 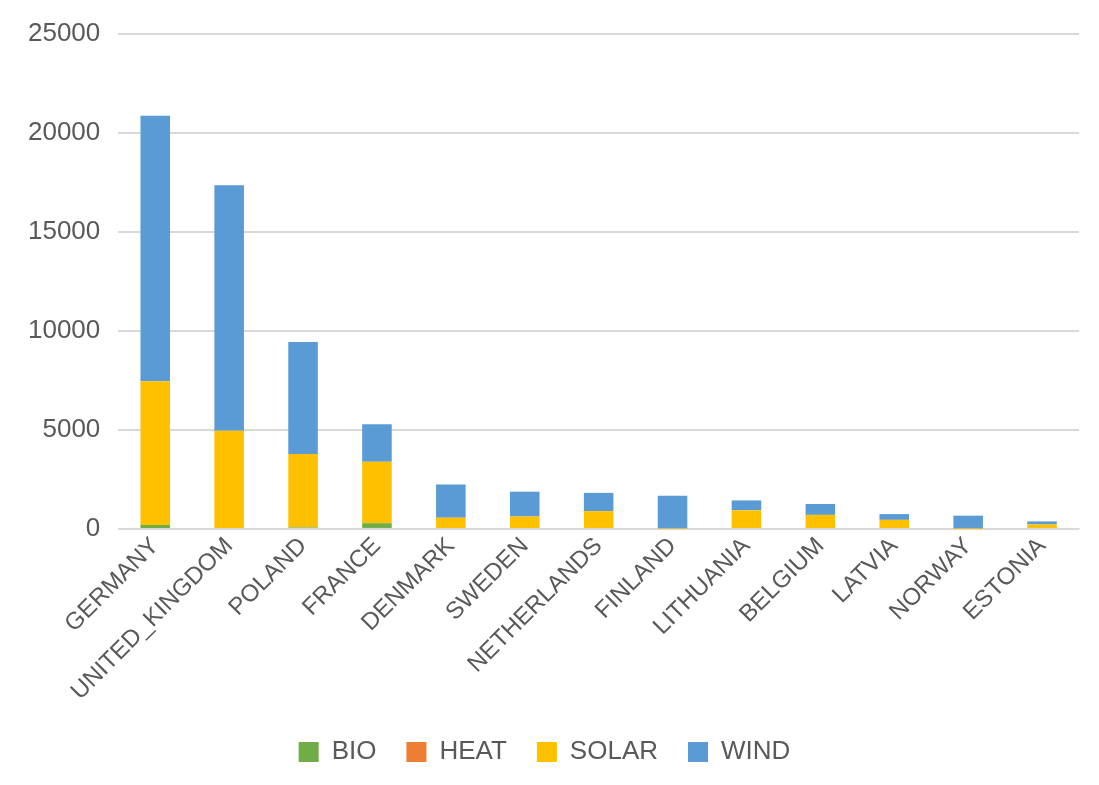 What do you see at coordinates (64, 328) in the screenshot?
I see `y-tick-label: 10000` at bounding box center [64, 328].